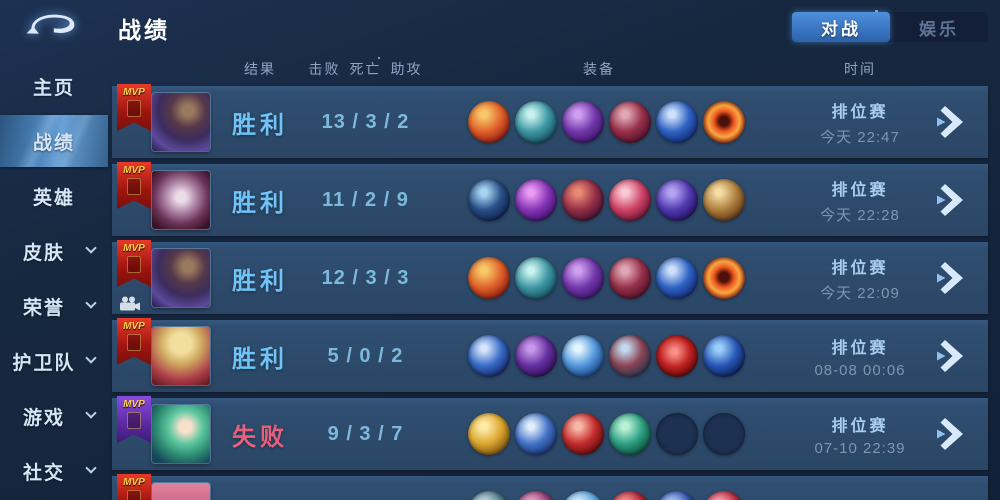 The width and height of the screenshot is (1000, 500). I want to click on match-row: MVP 胜利 11 / 2 / 9 排位赛 今天 22:28, so click(550, 199).